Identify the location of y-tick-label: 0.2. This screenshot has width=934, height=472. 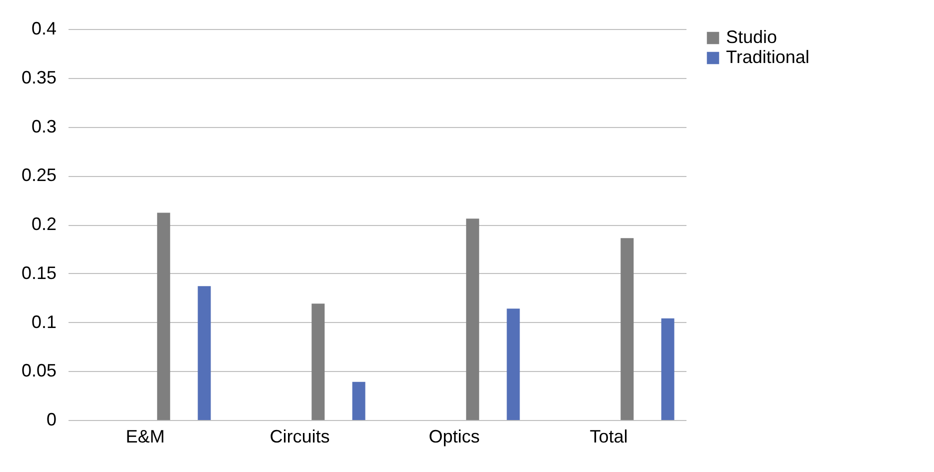
(43, 224).